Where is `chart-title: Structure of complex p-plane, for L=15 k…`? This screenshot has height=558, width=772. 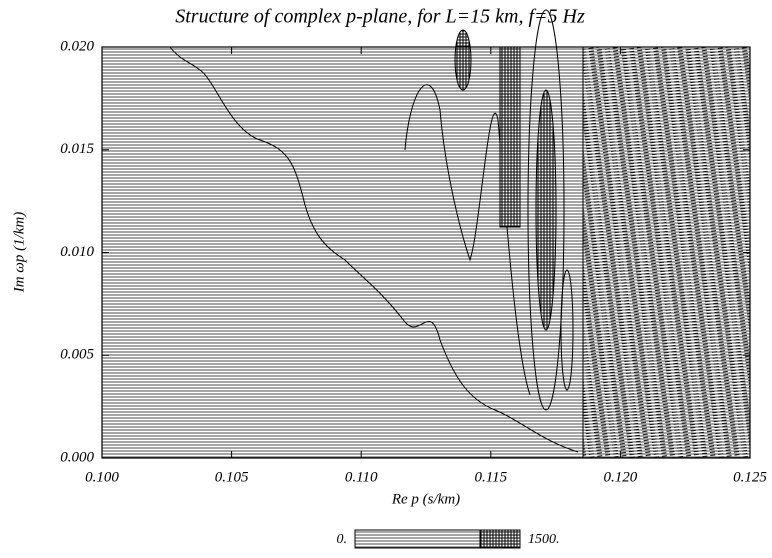
chart-title: Structure of complex p-plane, for L=15 k… is located at coordinates (380, 17).